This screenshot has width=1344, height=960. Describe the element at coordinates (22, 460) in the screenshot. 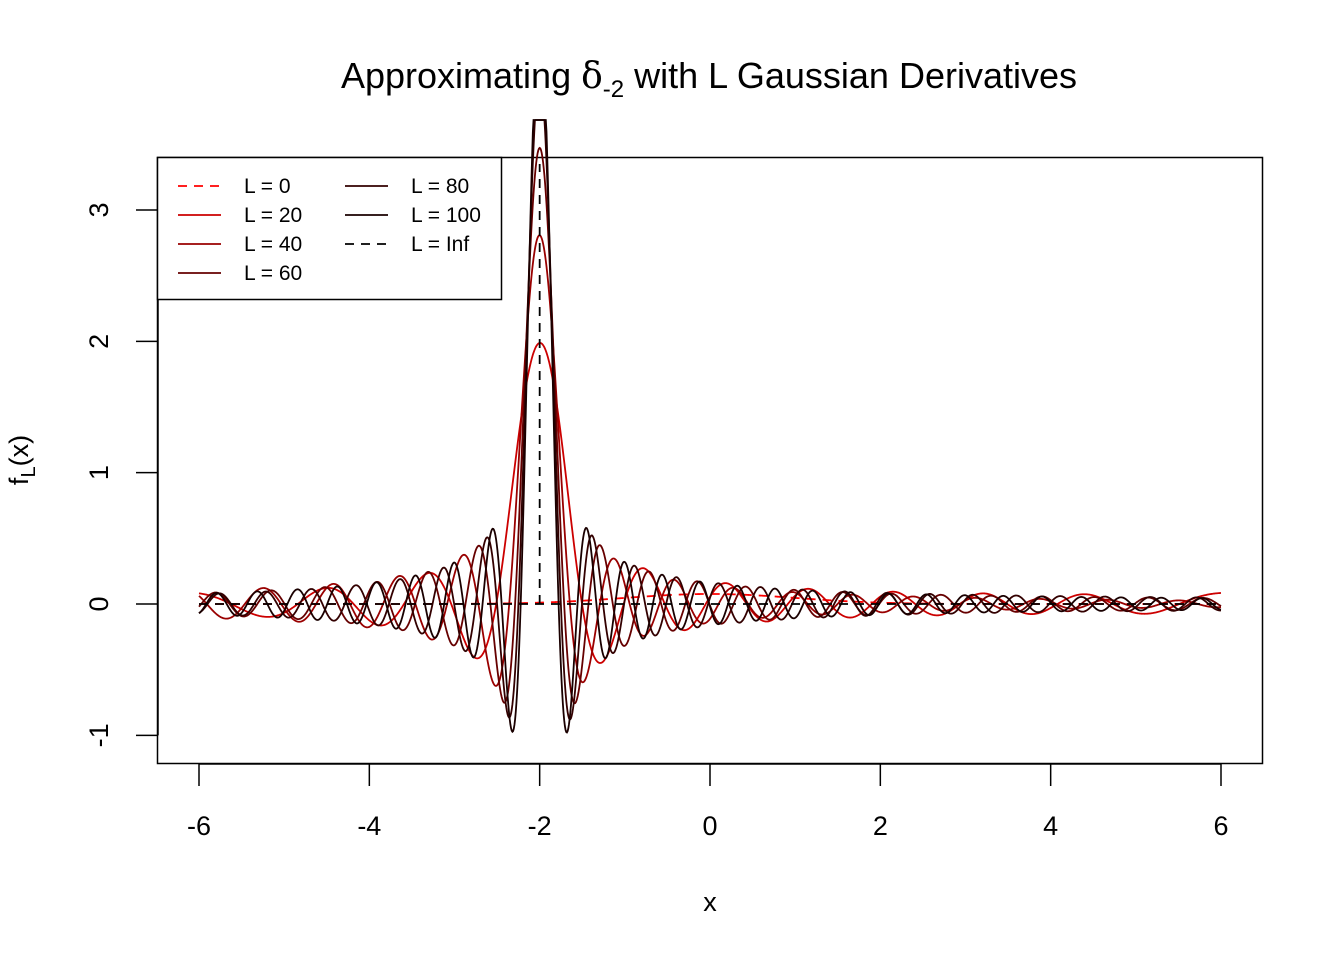

I see `y-axis-label: fL(x)` at that location.